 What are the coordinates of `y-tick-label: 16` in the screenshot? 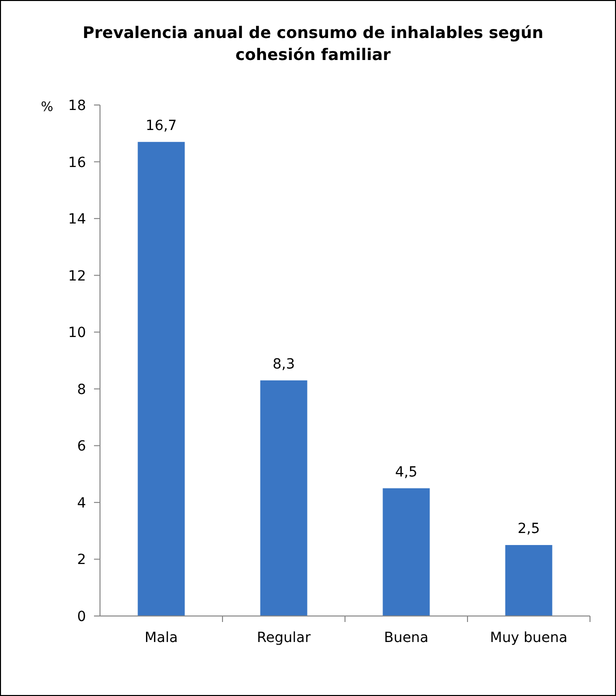 It's located at (77, 162).